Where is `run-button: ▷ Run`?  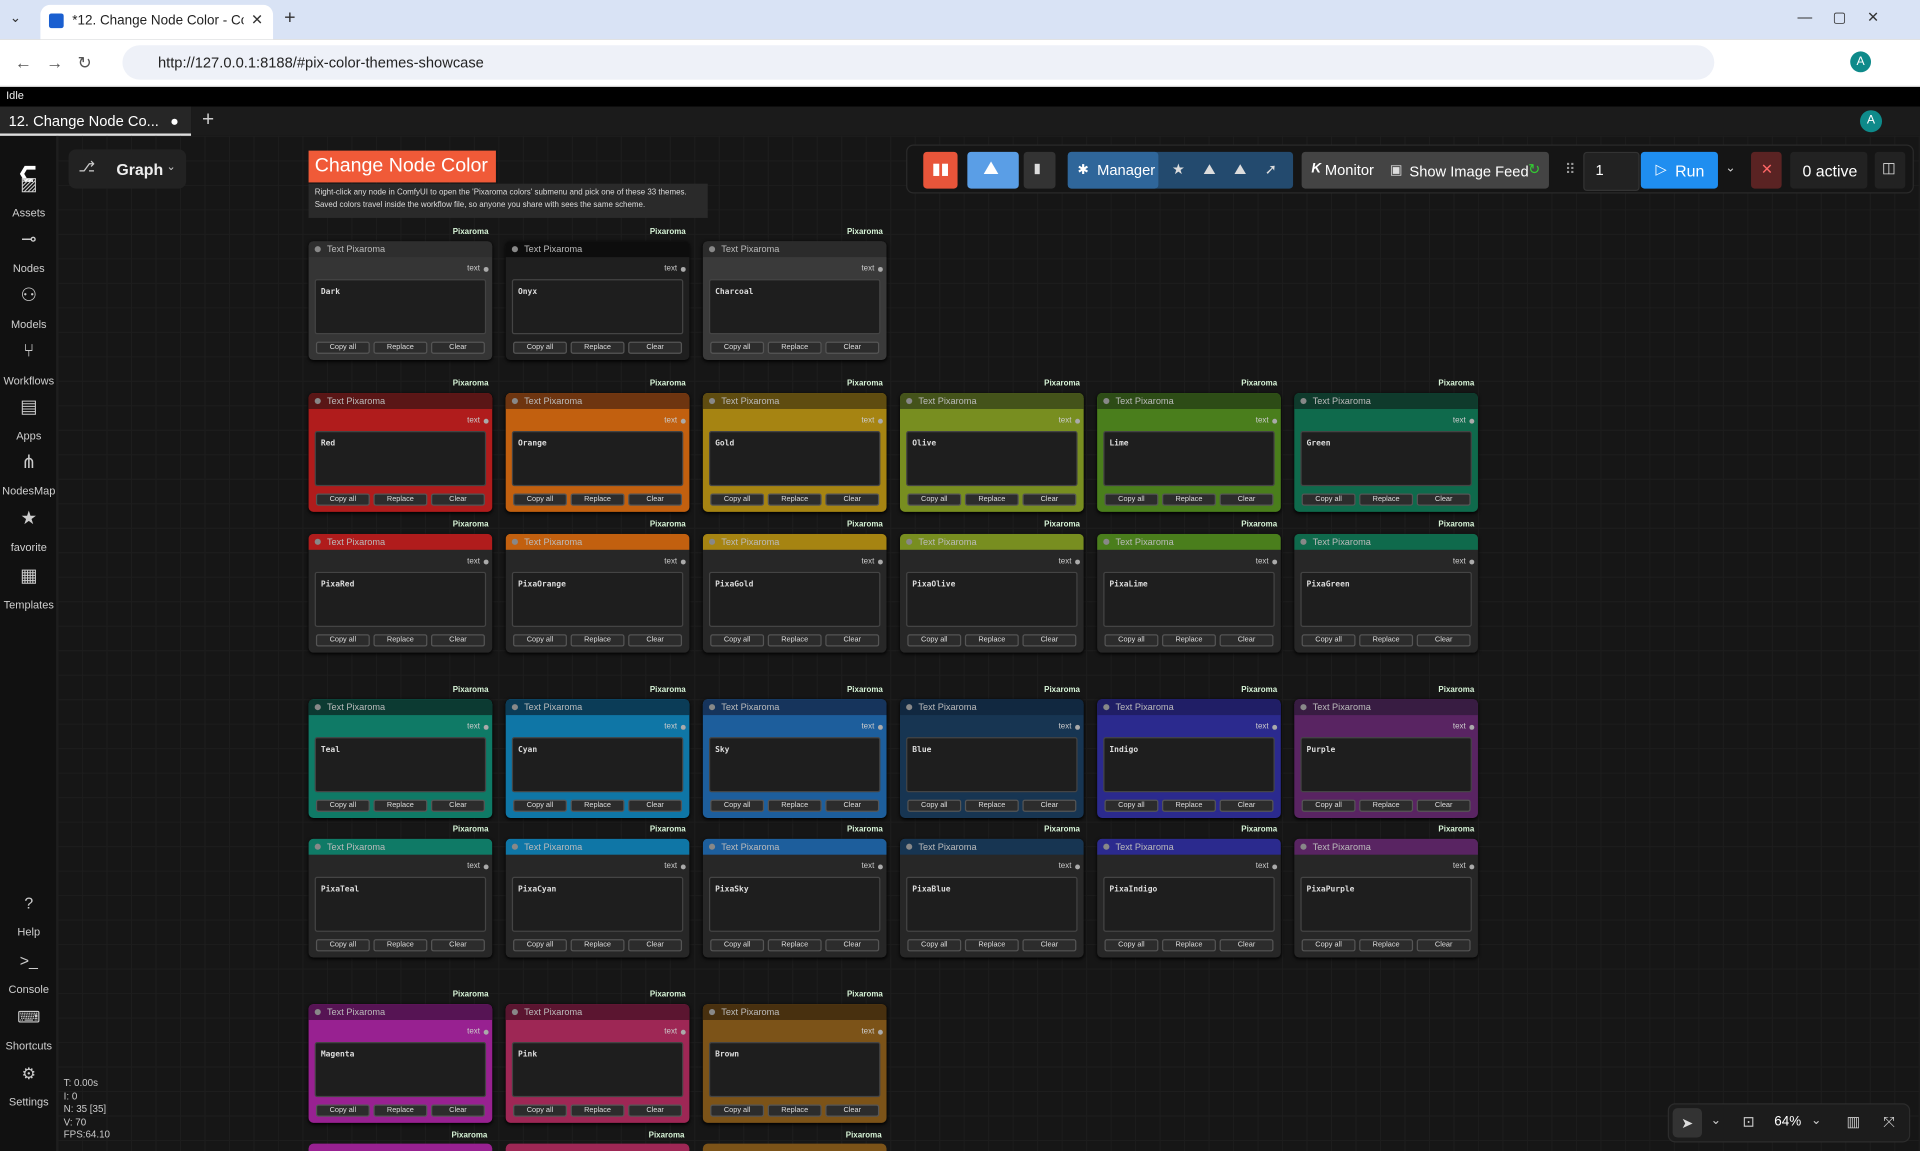
run-button: ▷ Run is located at coordinates (1679, 170).